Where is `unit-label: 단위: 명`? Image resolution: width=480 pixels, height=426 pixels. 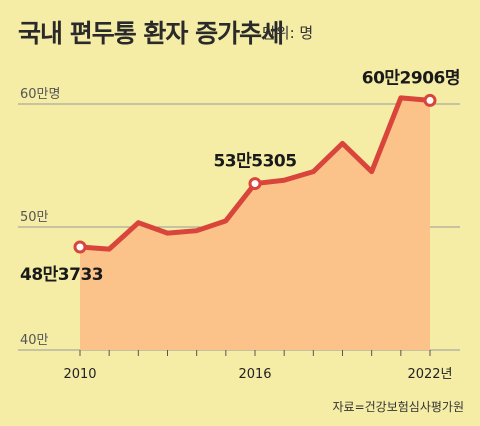
unit-label: 단위: 명 is located at coordinates (288, 33).